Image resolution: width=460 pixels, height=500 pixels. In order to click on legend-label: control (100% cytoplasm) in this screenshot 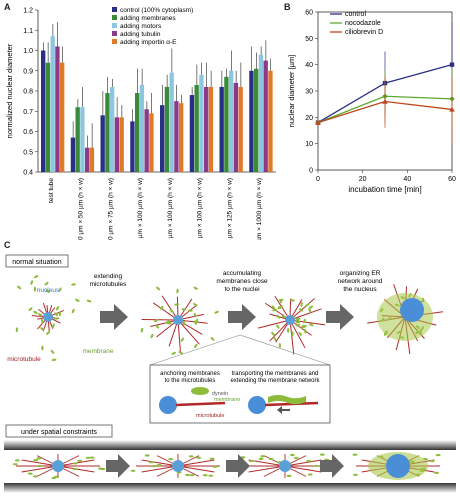, I will do `click(156, 10)`.